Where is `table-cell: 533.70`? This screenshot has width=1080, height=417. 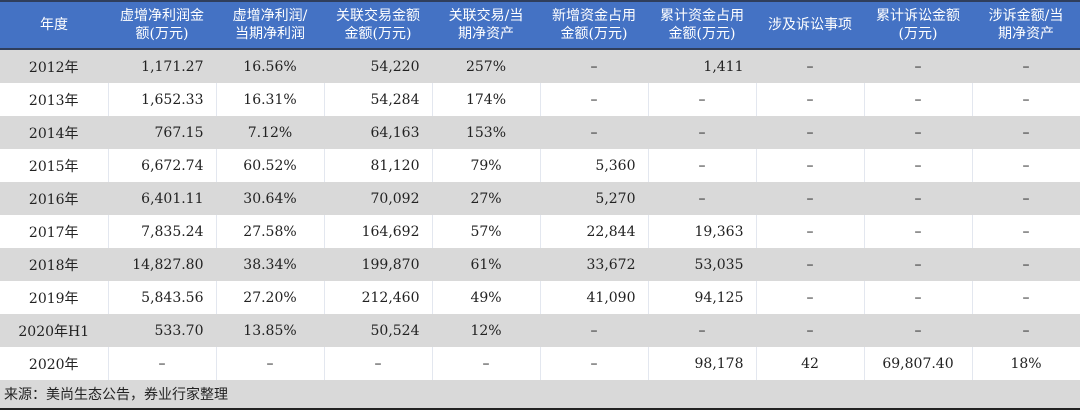 table-cell: 533.70 is located at coordinates (162, 330).